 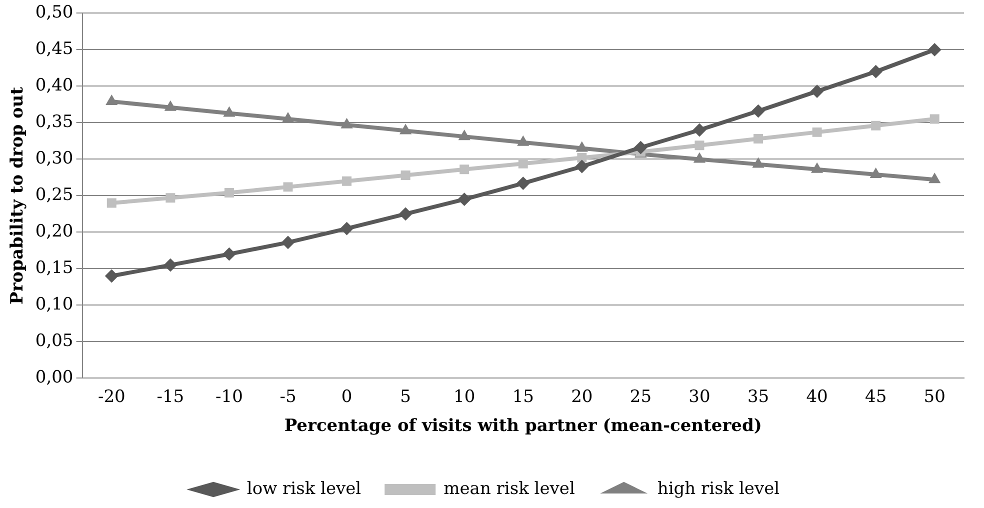 I want to click on x-tick-label: 50, so click(x=935, y=396).